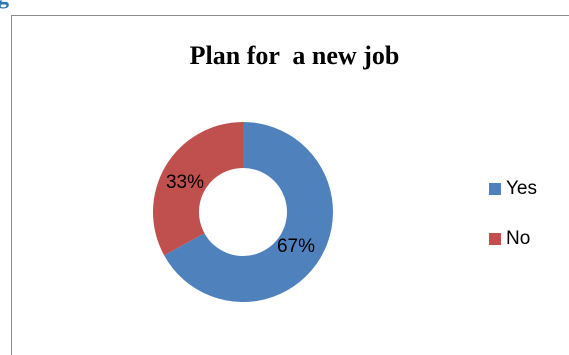  What do you see at coordinates (495, 189) in the screenshot?
I see `legend-swatch-yes` at bounding box center [495, 189].